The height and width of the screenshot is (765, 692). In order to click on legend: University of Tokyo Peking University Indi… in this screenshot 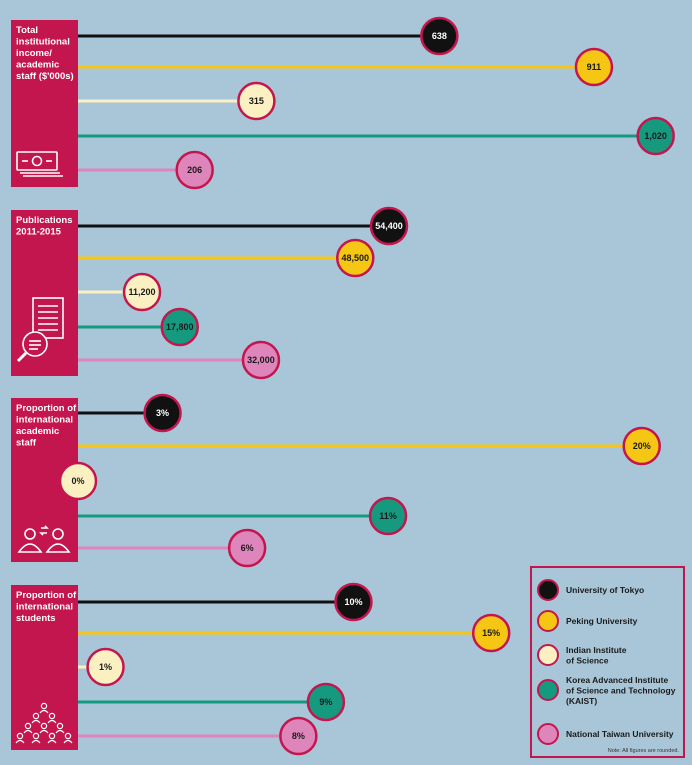, I will do `click(607, 662)`.